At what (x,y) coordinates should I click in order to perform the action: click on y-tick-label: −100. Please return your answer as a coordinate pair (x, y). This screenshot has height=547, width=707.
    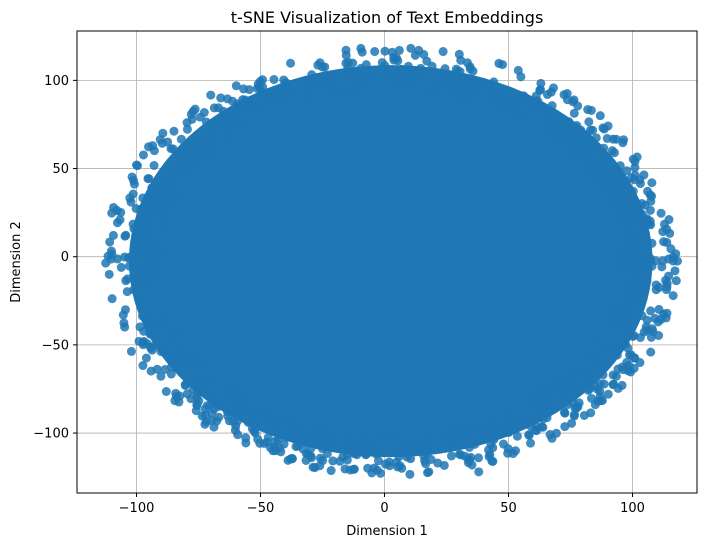
    Looking at the image, I should click on (51, 434).